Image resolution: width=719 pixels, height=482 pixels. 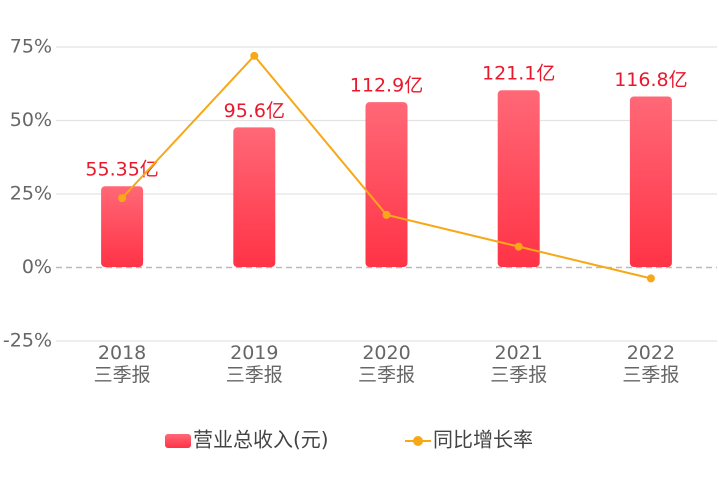 I want to click on data-label: 95.6亿, so click(x=254, y=111).